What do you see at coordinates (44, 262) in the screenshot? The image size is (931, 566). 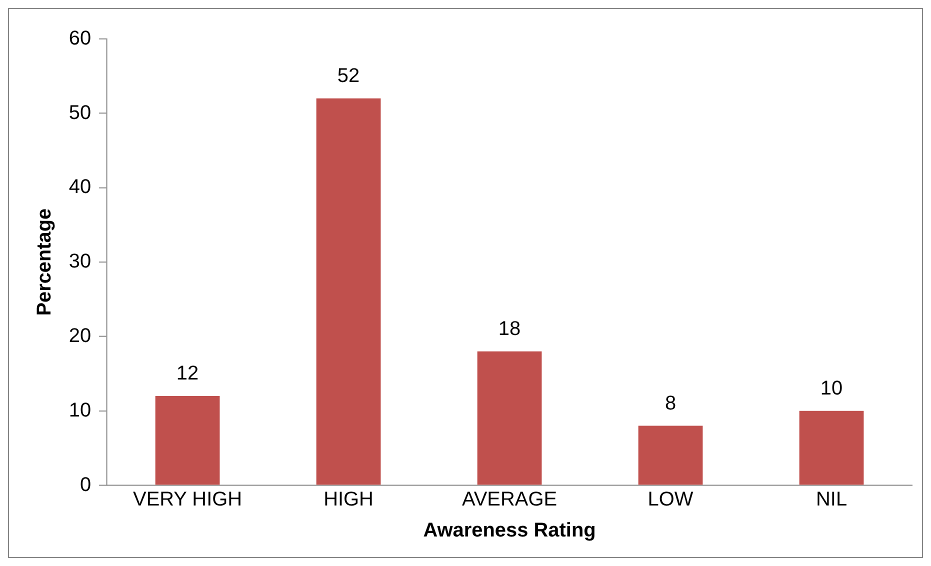 I see `y-axis-title: Percentage` at bounding box center [44, 262].